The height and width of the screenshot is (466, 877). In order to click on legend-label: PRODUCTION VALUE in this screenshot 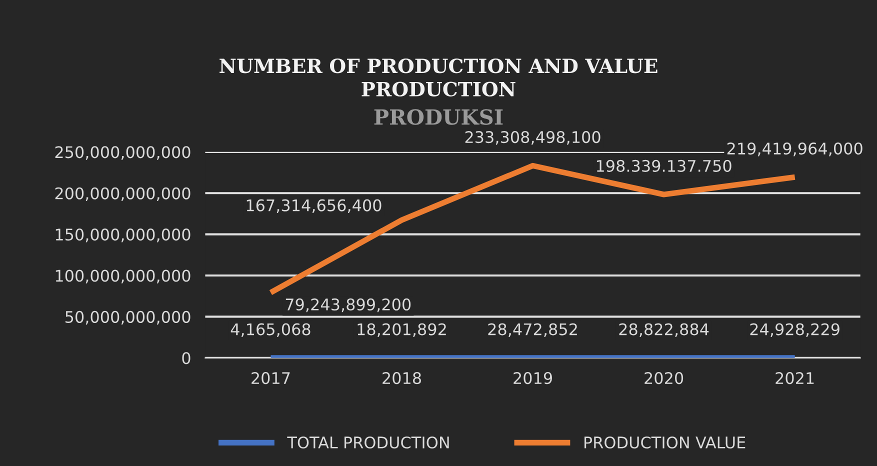, I will do `click(665, 442)`.